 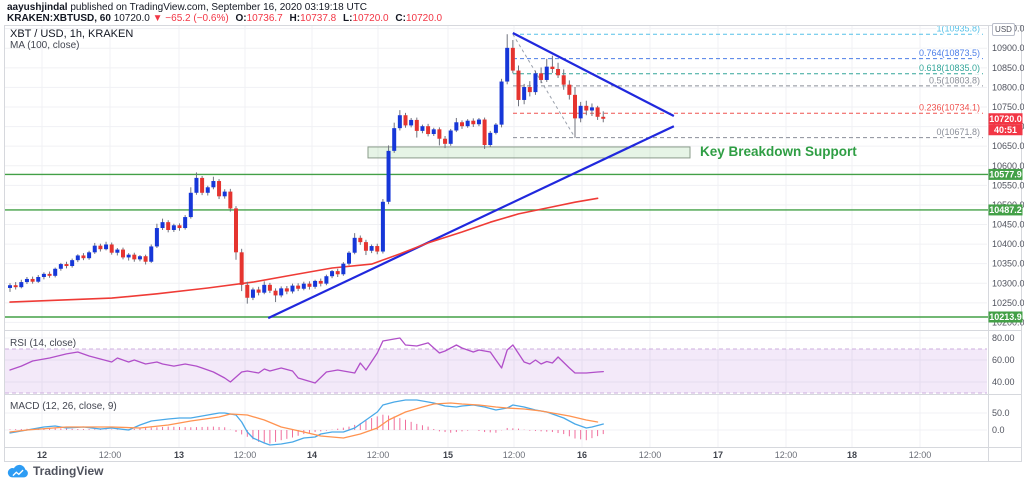 What do you see at coordinates (448, 455) in the screenshot?
I see `svg-text: 15` at bounding box center [448, 455].